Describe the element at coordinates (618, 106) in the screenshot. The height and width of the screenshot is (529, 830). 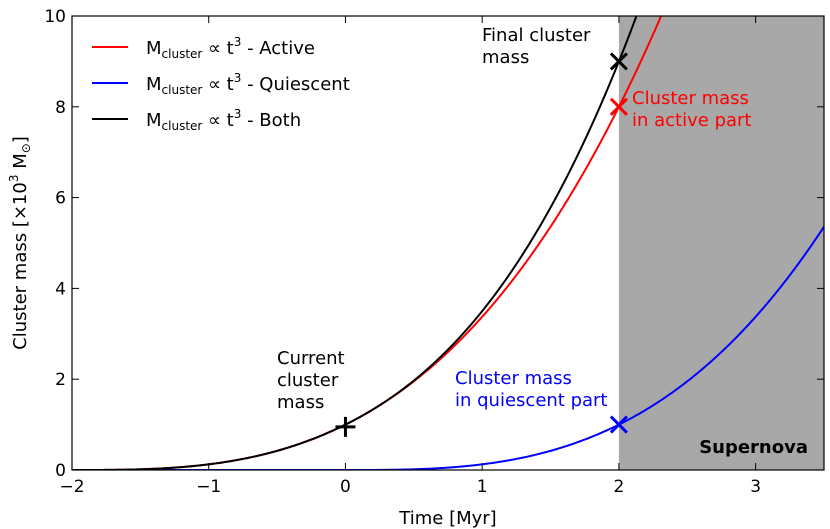
I see `active-mass-marker` at that location.